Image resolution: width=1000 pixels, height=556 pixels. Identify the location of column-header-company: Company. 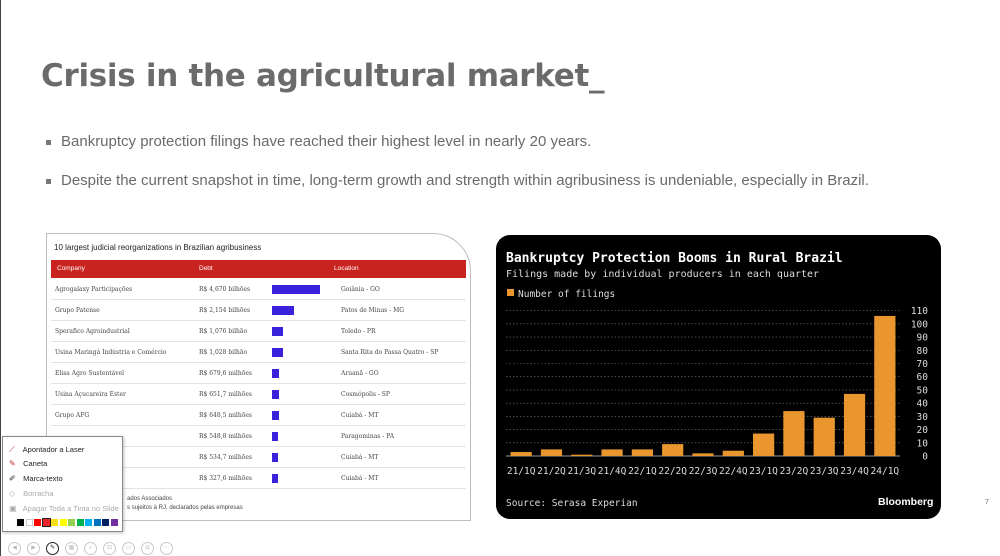
(71, 268).